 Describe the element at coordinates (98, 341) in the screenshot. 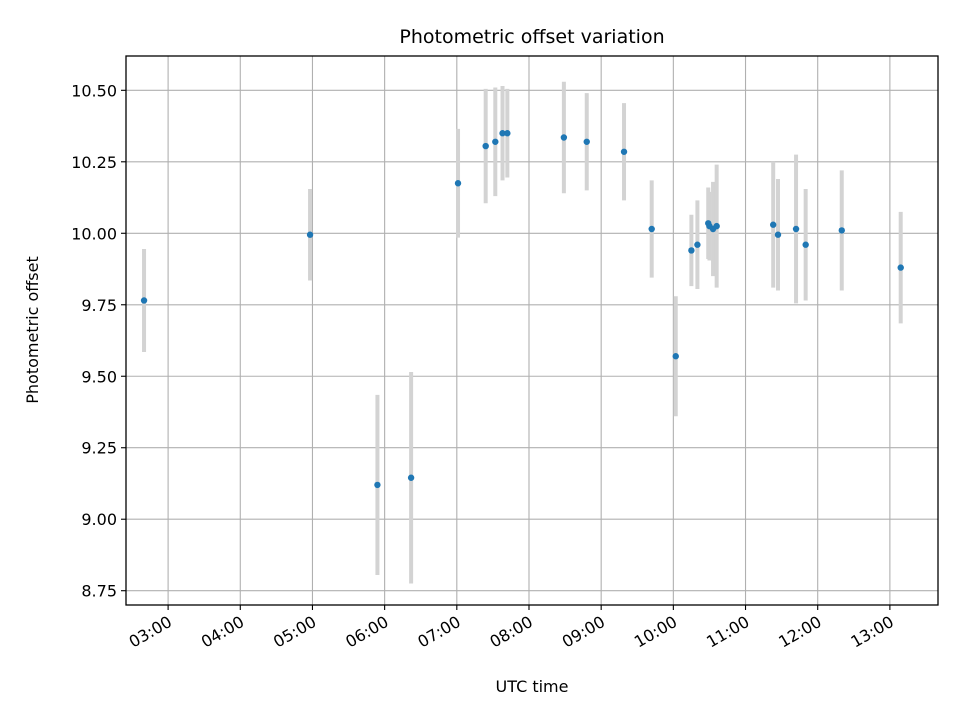

I see `y-axis-ticks: 8.75 9.00 9.25 9.50 9.75 10.00 10.25 10.50` at that location.